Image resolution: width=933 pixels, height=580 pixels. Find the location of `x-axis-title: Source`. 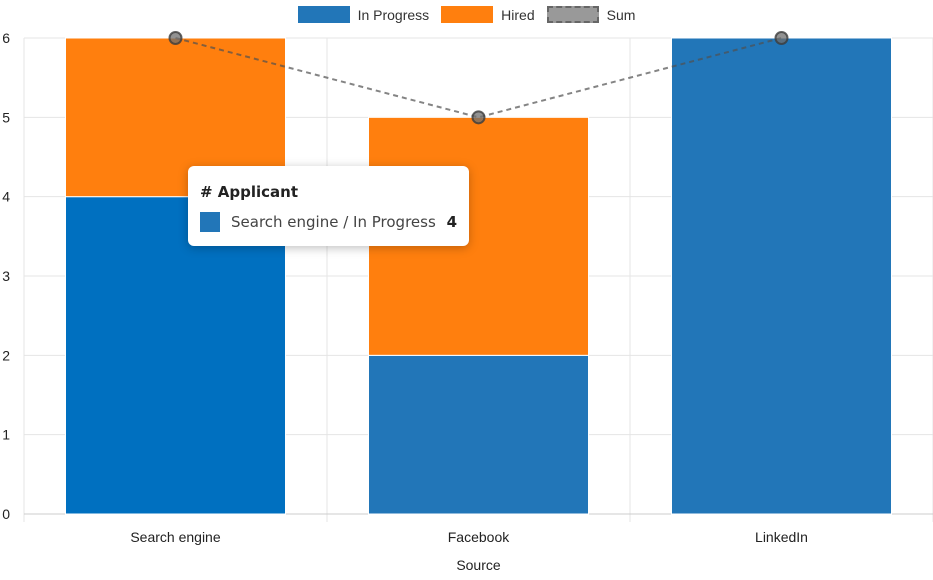

x-axis-title: Source is located at coordinates (478, 565).